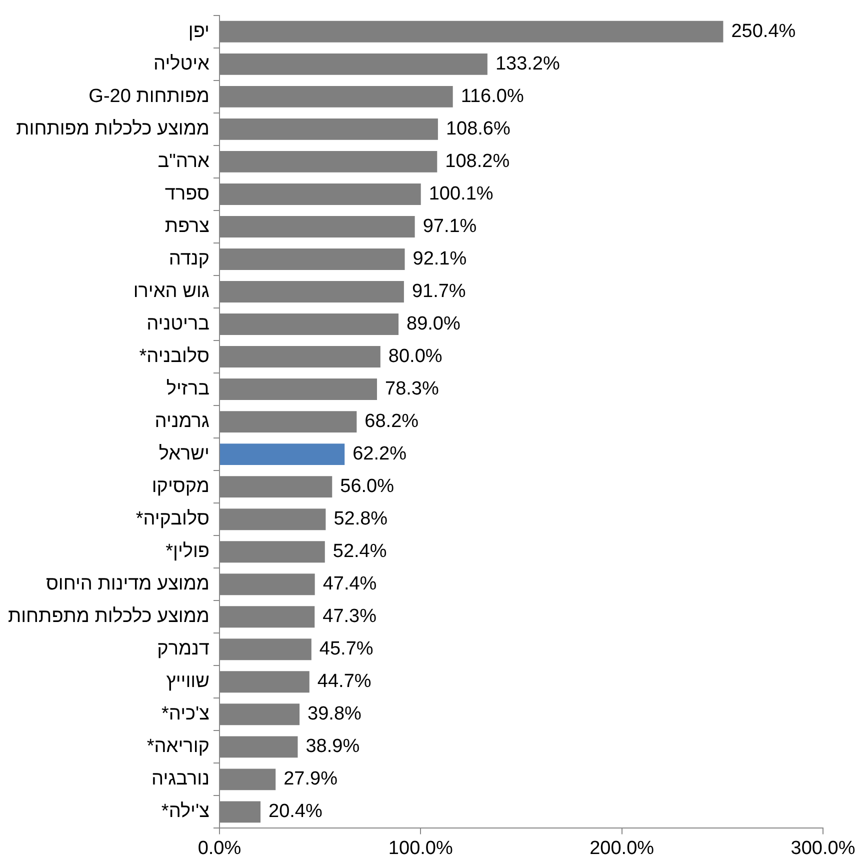  What do you see at coordinates (415, 357) in the screenshot?
I see `data-label: 80.0%` at bounding box center [415, 357].